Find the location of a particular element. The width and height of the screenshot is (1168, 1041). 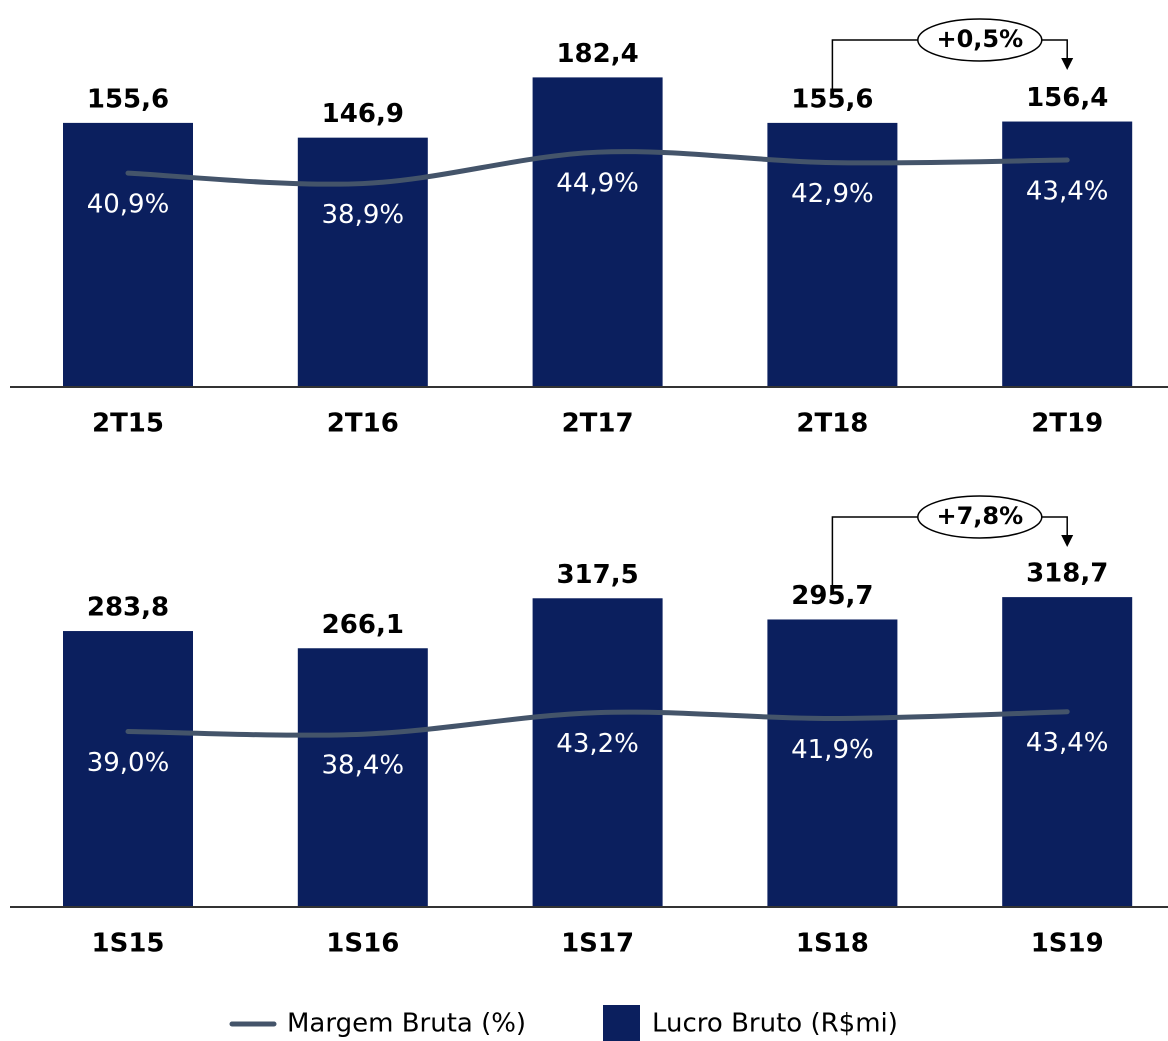

legend-label: Margem Bruta (%) is located at coordinates (406, 1024).